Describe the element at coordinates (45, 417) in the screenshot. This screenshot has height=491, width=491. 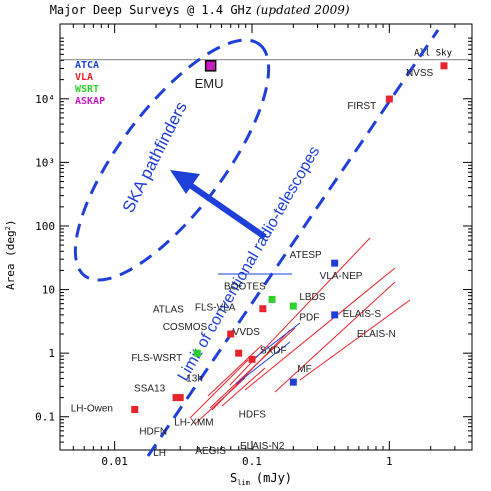
I see `y-tick-label: 0.1` at that location.